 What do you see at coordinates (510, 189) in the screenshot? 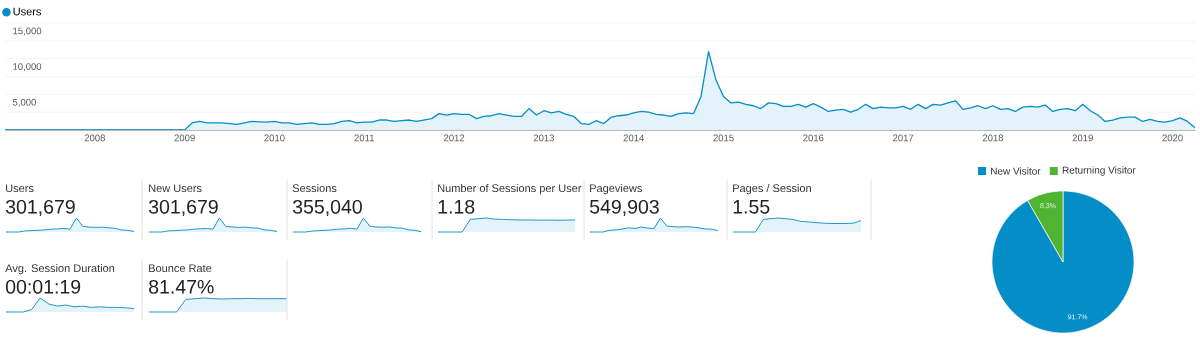
I see `chart-title: Number of Sessions per User` at bounding box center [510, 189].